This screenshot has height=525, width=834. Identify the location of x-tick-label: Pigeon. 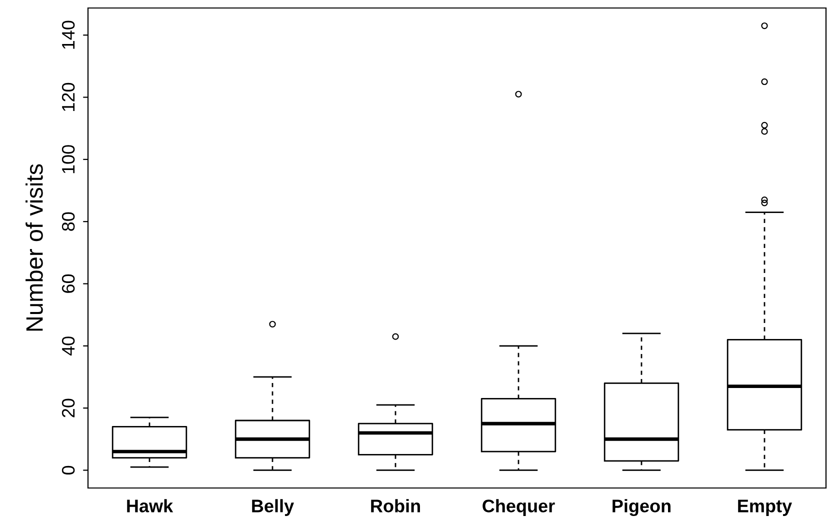
(641, 507).